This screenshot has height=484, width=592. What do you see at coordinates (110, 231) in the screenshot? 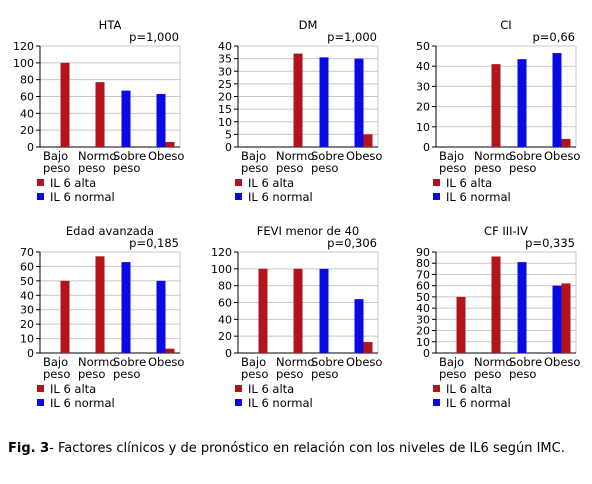
I see `chart-title: Edad avanzada` at bounding box center [110, 231].